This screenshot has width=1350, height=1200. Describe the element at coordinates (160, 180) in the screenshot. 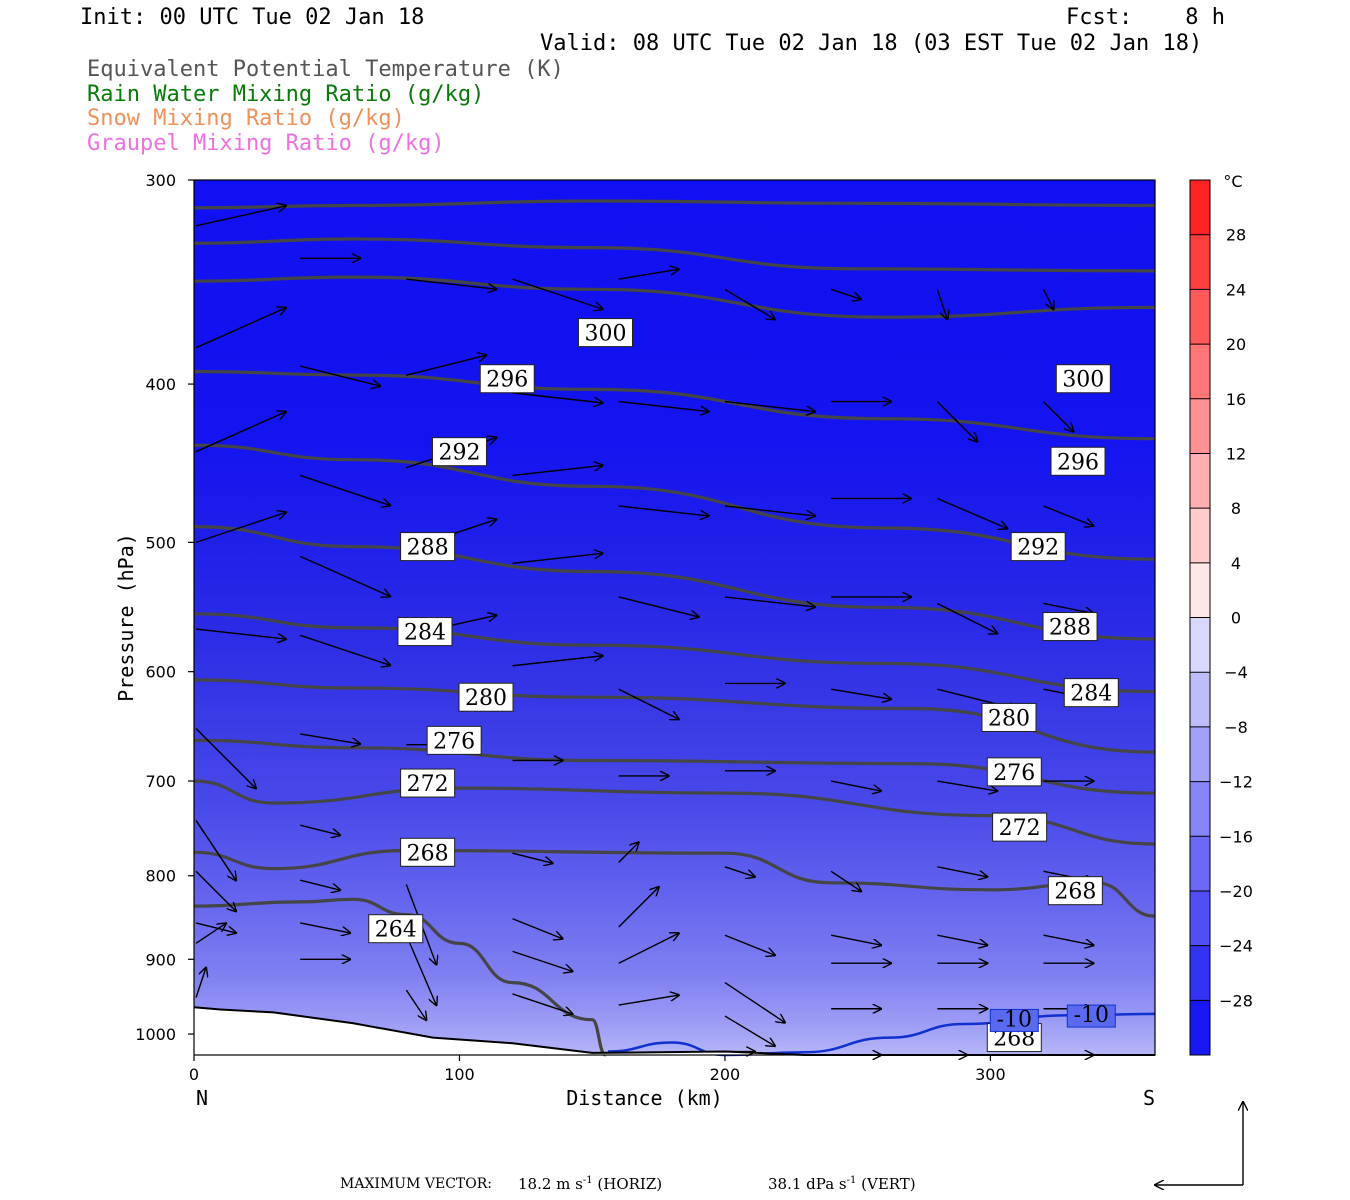

I see `y-tick-label: 300` at that location.